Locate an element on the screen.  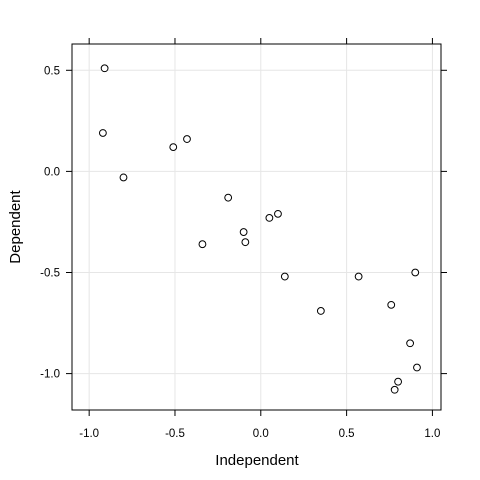
y-tick-label: 0.5 is located at coordinates (52, 71).